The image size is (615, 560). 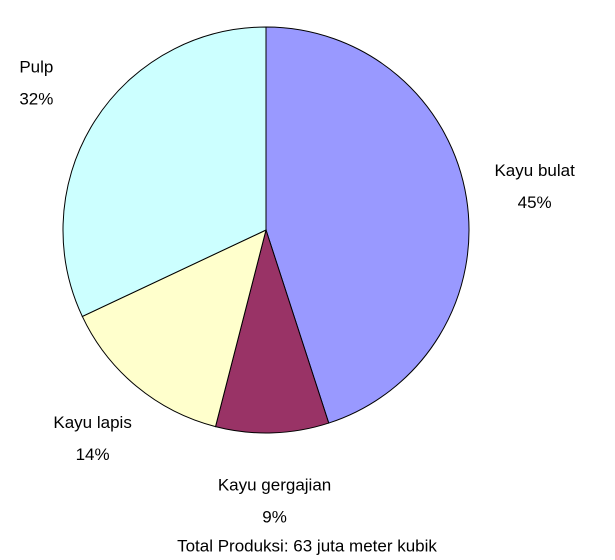 I want to click on slice-value-label: 9%, so click(x=274, y=516).